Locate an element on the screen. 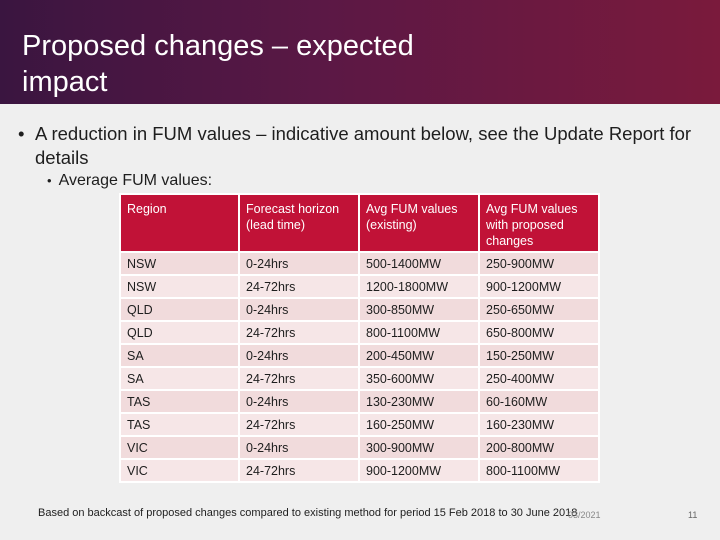 The width and height of the screenshot is (720, 540). cell-proposed: 150-250MW is located at coordinates (539, 355).